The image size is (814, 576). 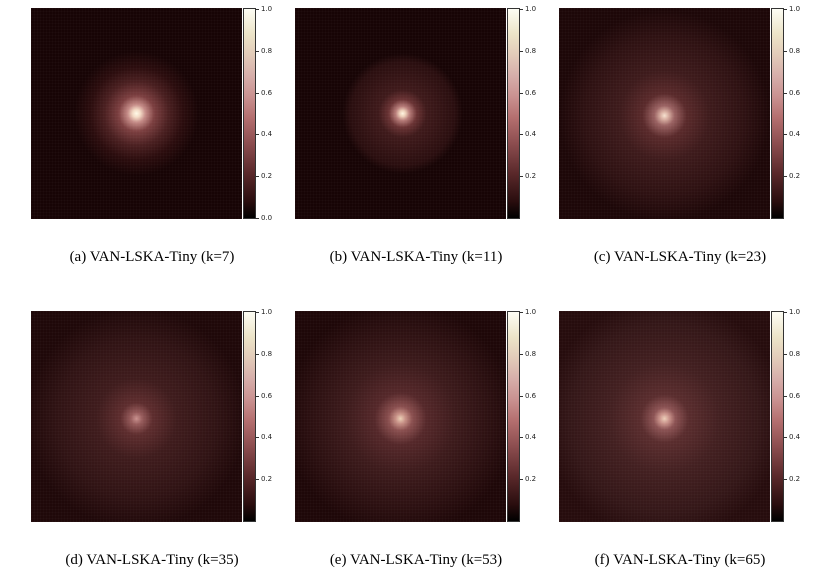 What do you see at coordinates (152, 257) in the screenshot?
I see `caption-a: (a) VAN-LSKA-Tiny (k=7)` at bounding box center [152, 257].